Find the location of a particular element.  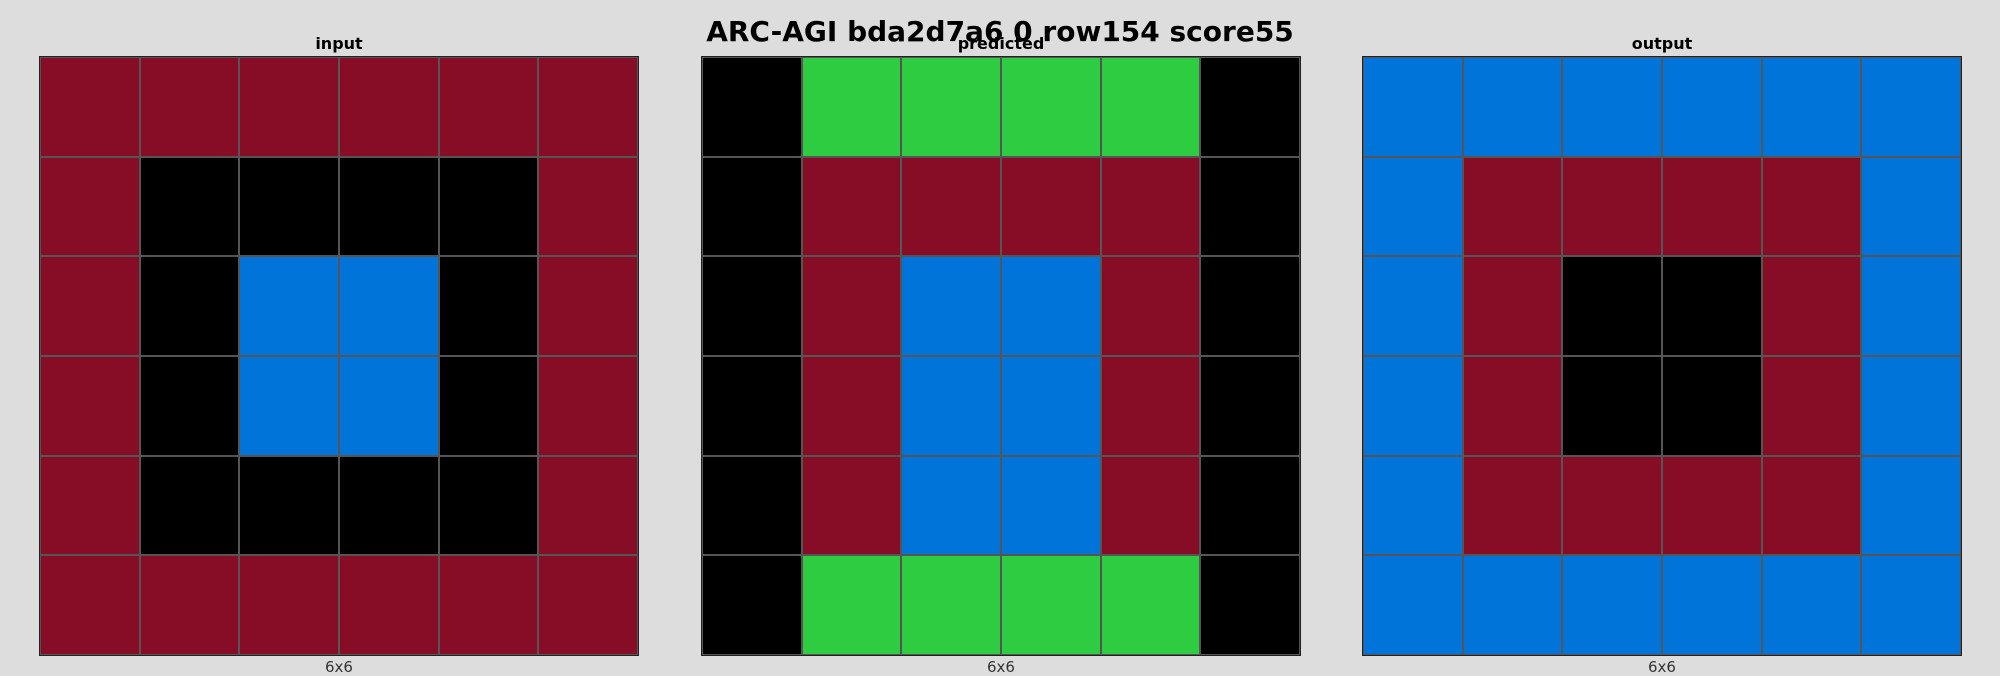

input-dims-label: 6x6 is located at coordinates (339, 667).